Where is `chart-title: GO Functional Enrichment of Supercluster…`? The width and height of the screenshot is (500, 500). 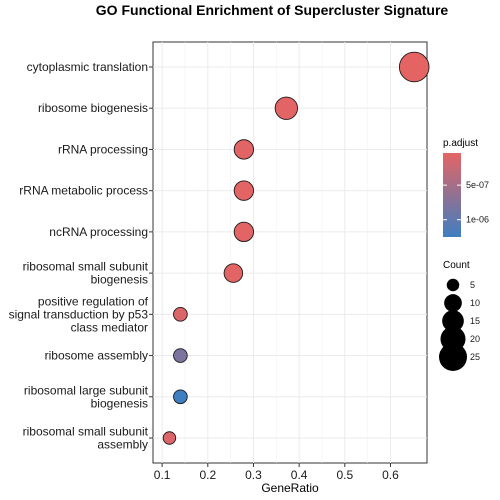
chart-title: GO Functional Enrichment of Supercluster… is located at coordinates (272, 10).